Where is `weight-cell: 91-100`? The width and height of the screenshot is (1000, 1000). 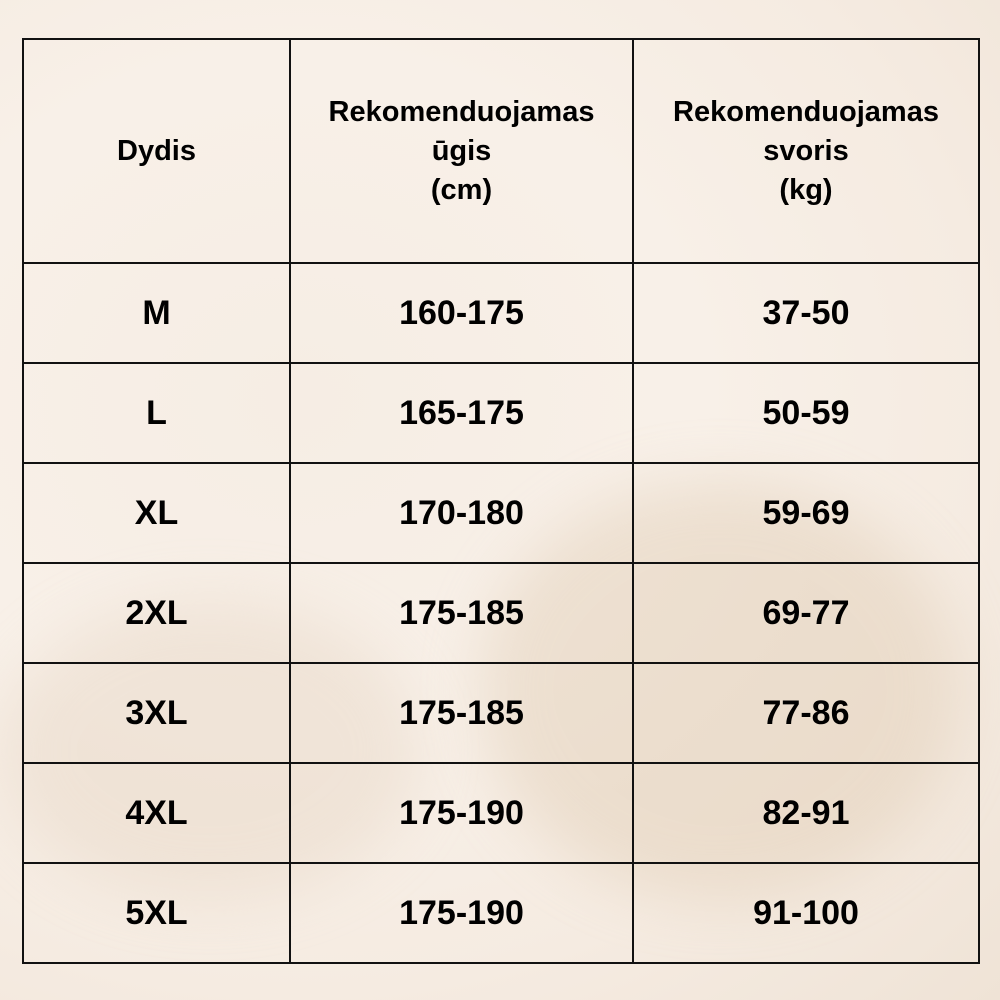 weight-cell: 91-100 is located at coordinates (806, 913).